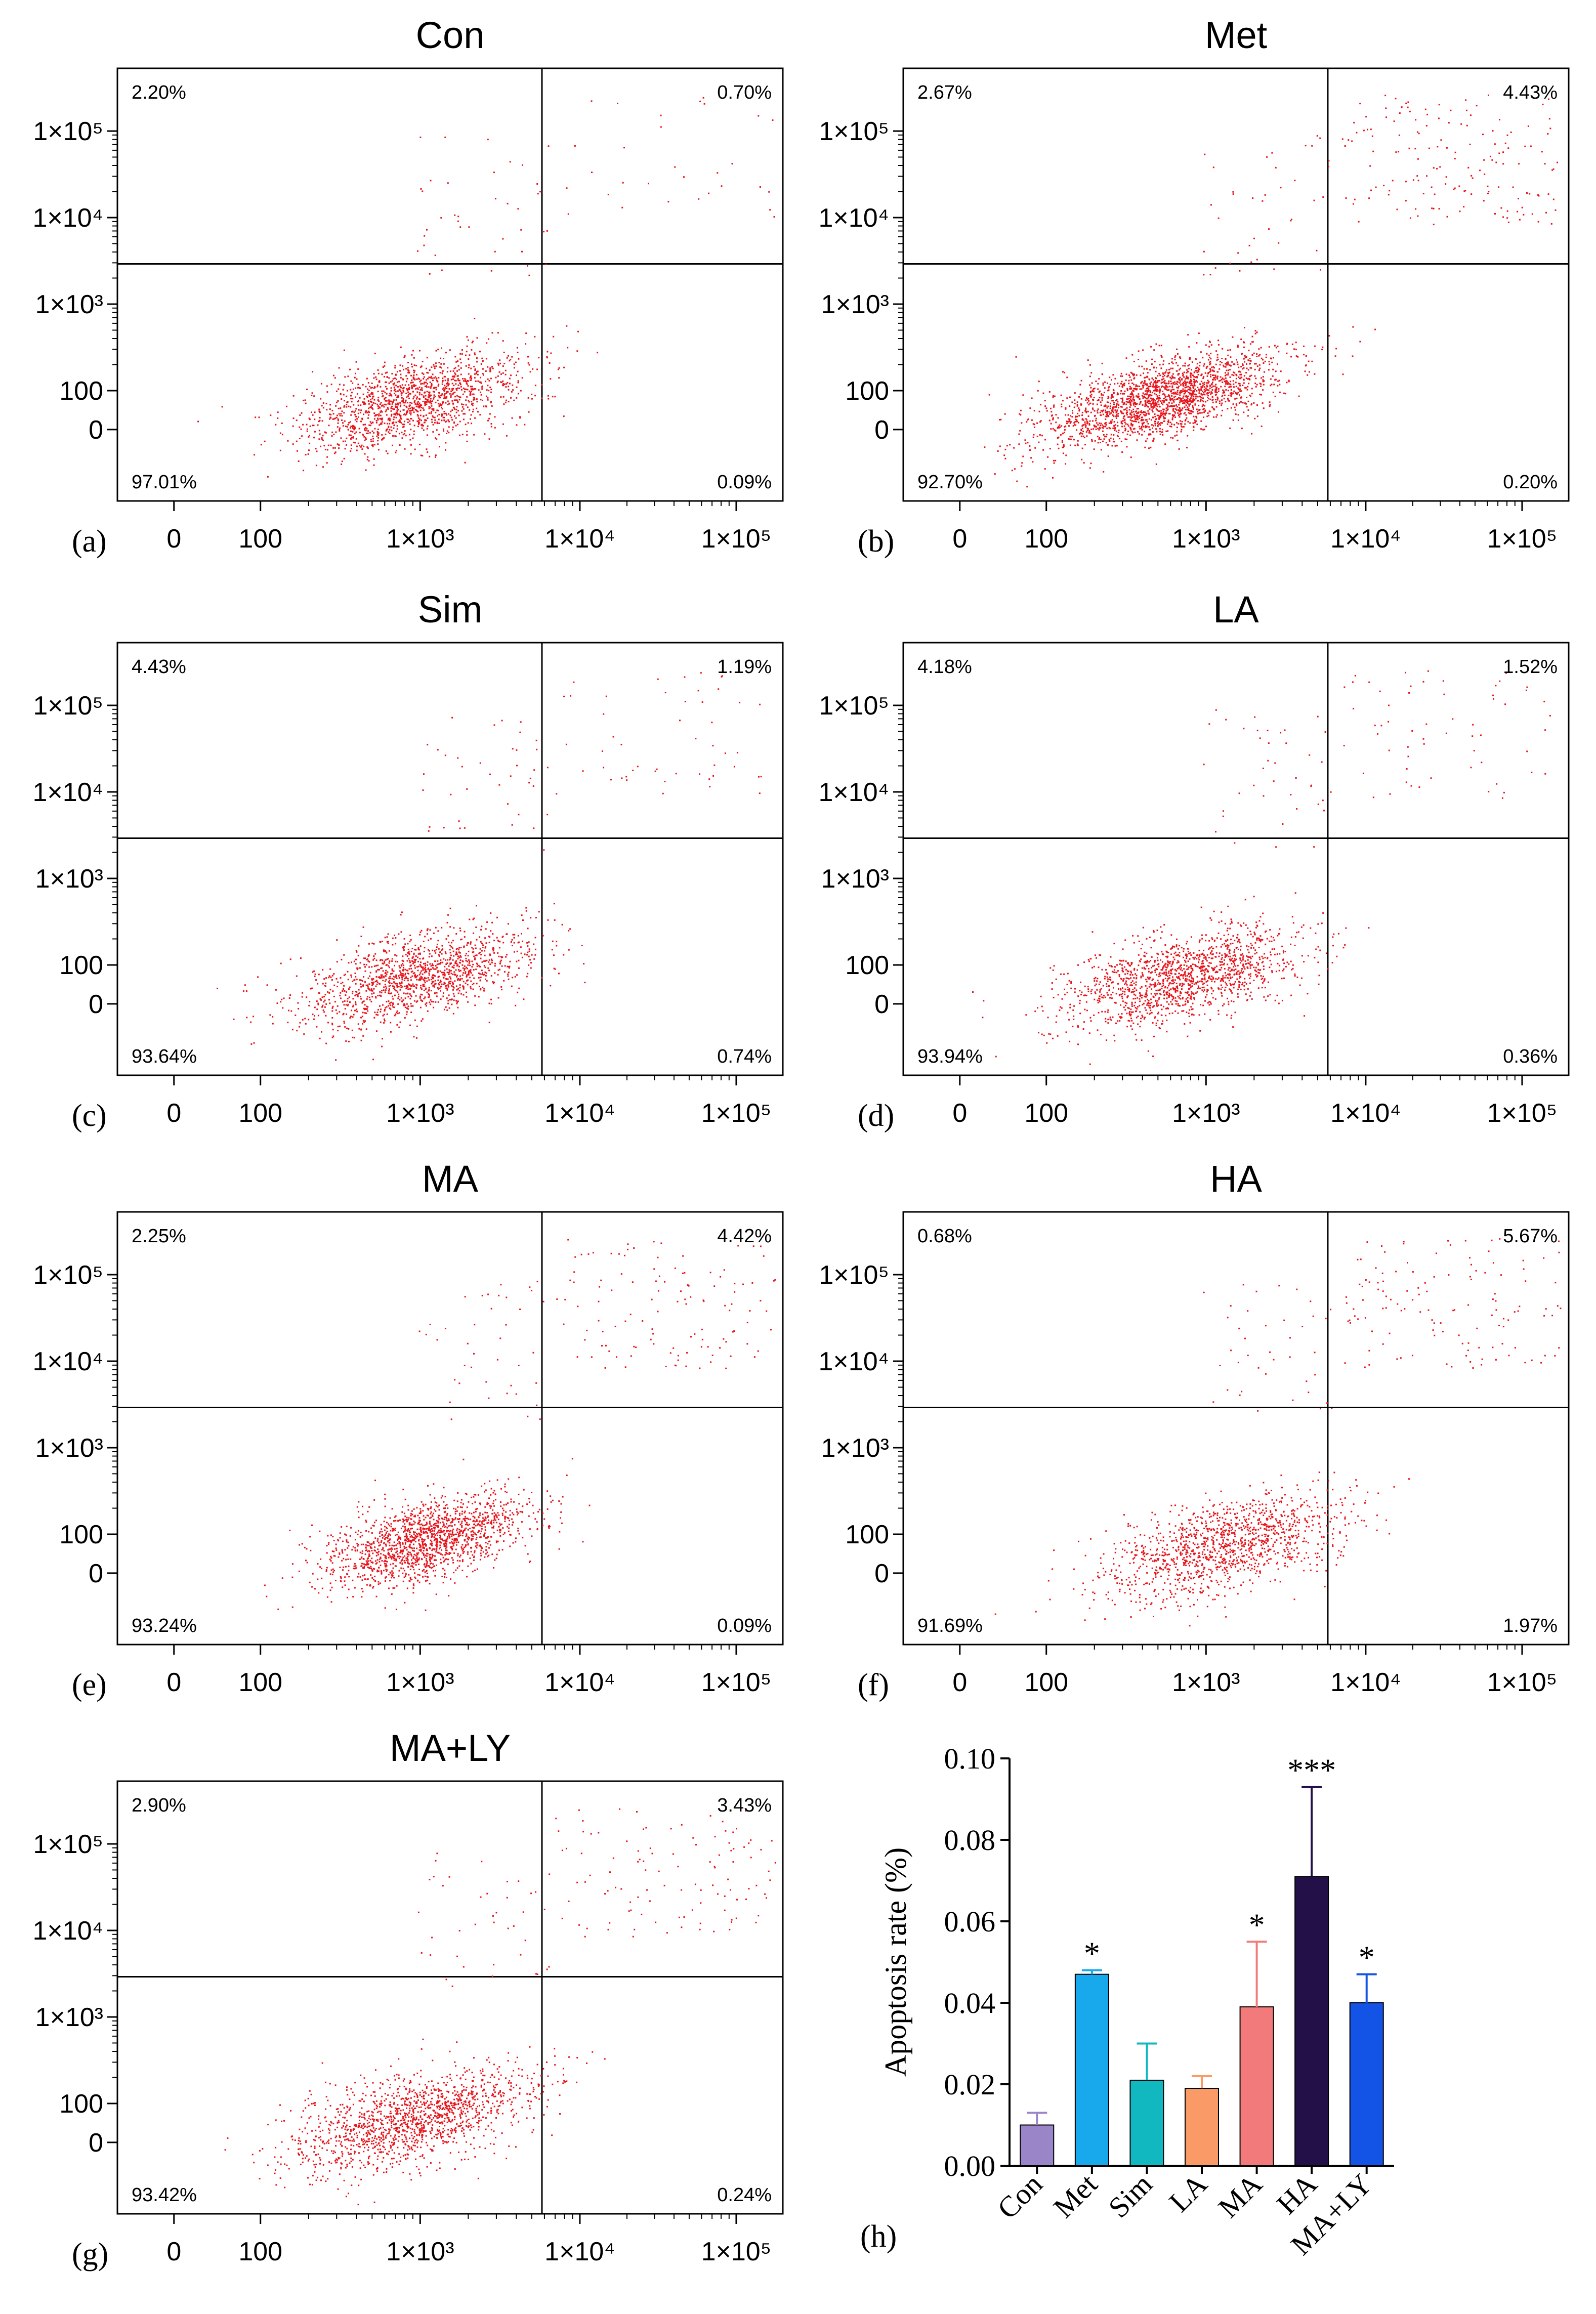 Image resolution: width=1596 pixels, height=2314 pixels. What do you see at coordinates (970, 2084) in the screenshot?
I see `bar-y-tick-label: 0.02` at bounding box center [970, 2084].